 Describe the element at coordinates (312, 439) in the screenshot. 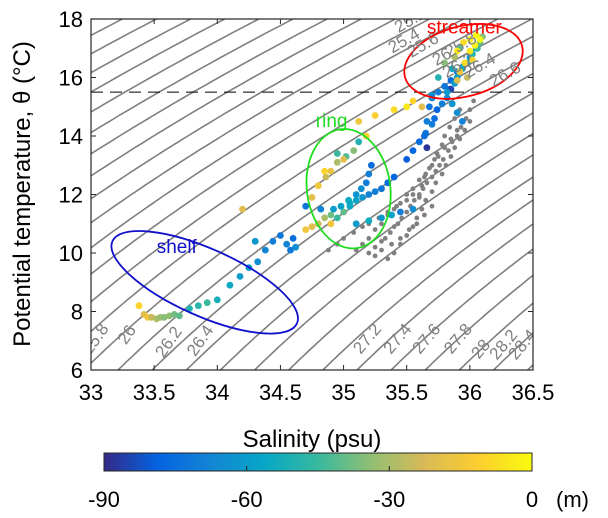

I see `x-axis-label: Salinity (psu)` at that location.